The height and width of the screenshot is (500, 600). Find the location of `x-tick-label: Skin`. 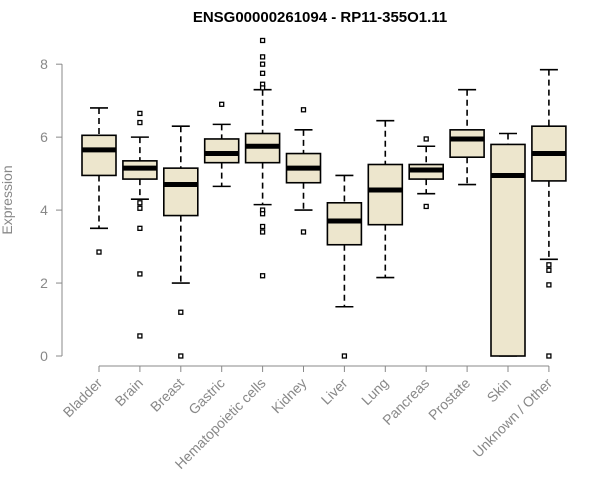

x-tick-label: Skin is located at coordinates (499, 390).